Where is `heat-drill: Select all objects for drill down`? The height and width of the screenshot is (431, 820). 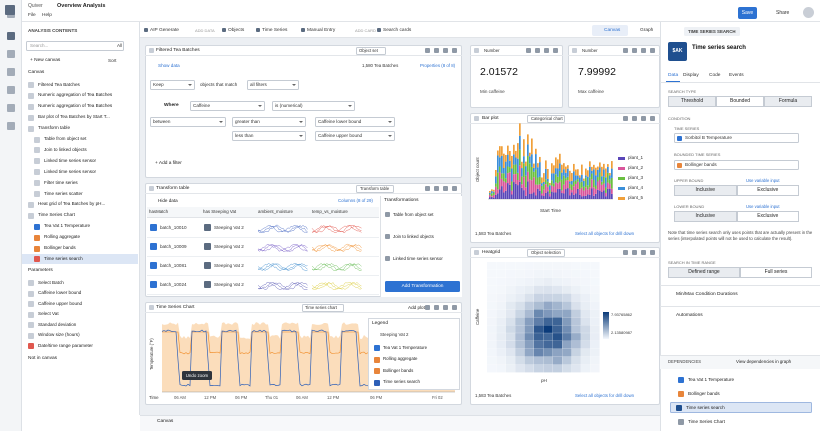 heat-drill: Select all objects for drill down is located at coordinates (605, 395).